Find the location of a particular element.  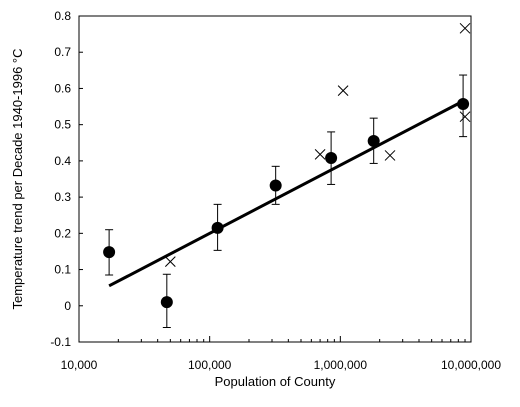

y-tick-label: 0.2 is located at coordinates (62, 233).